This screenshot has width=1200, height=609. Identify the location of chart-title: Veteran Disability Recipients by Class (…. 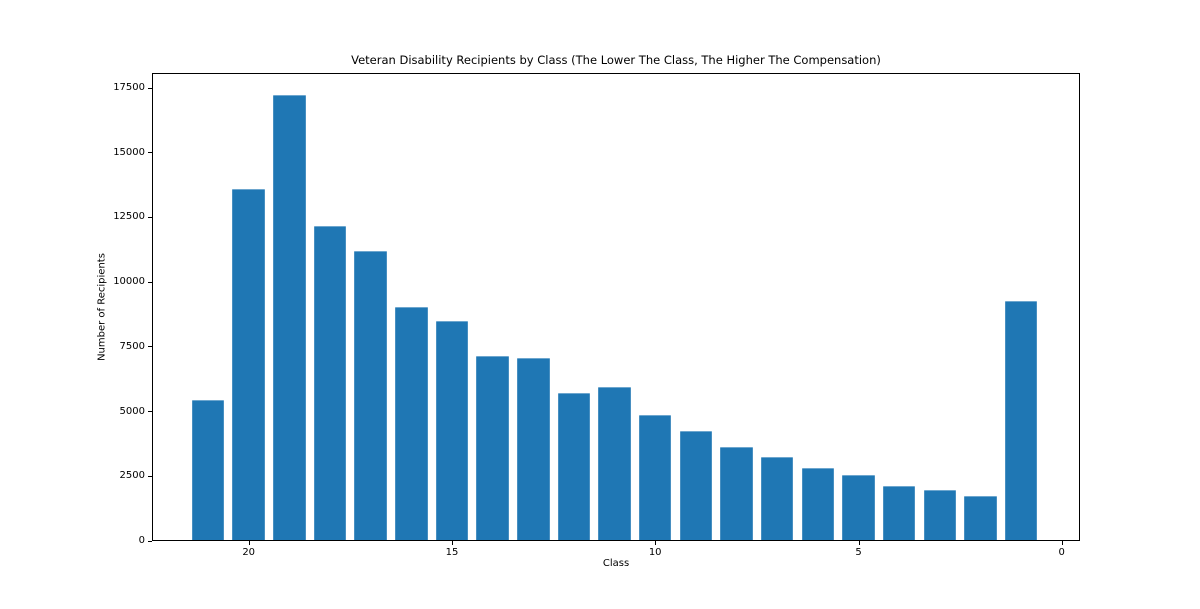
(616, 60).